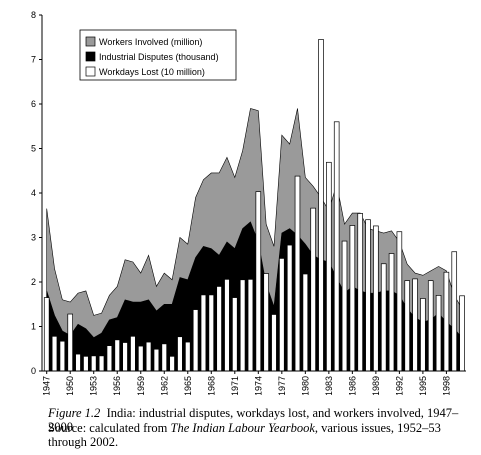 The image size is (481, 455). What do you see at coordinates (150, 42) in the screenshot?
I see `legend-label: Workers Involved (million)` at bounding box center [150, 42].